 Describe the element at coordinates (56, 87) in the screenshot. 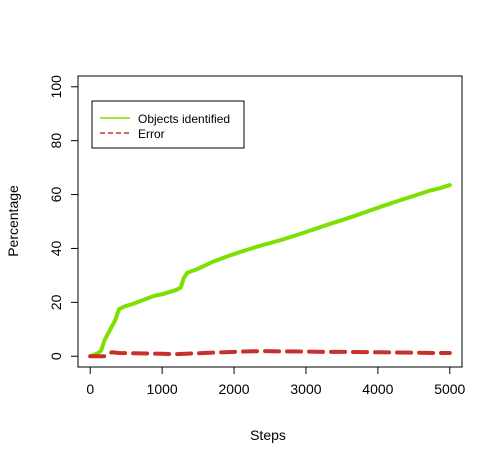

I see `y-tick-label: 100` at that location.